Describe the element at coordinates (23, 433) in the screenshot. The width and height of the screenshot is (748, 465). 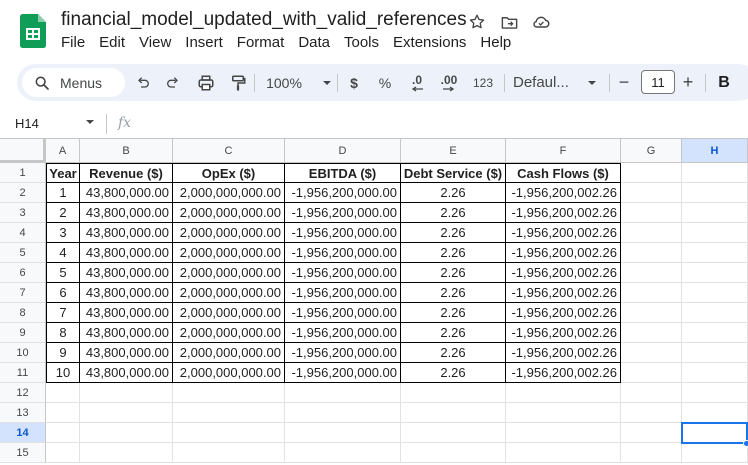
I see `row-header-14: 14` at that location.